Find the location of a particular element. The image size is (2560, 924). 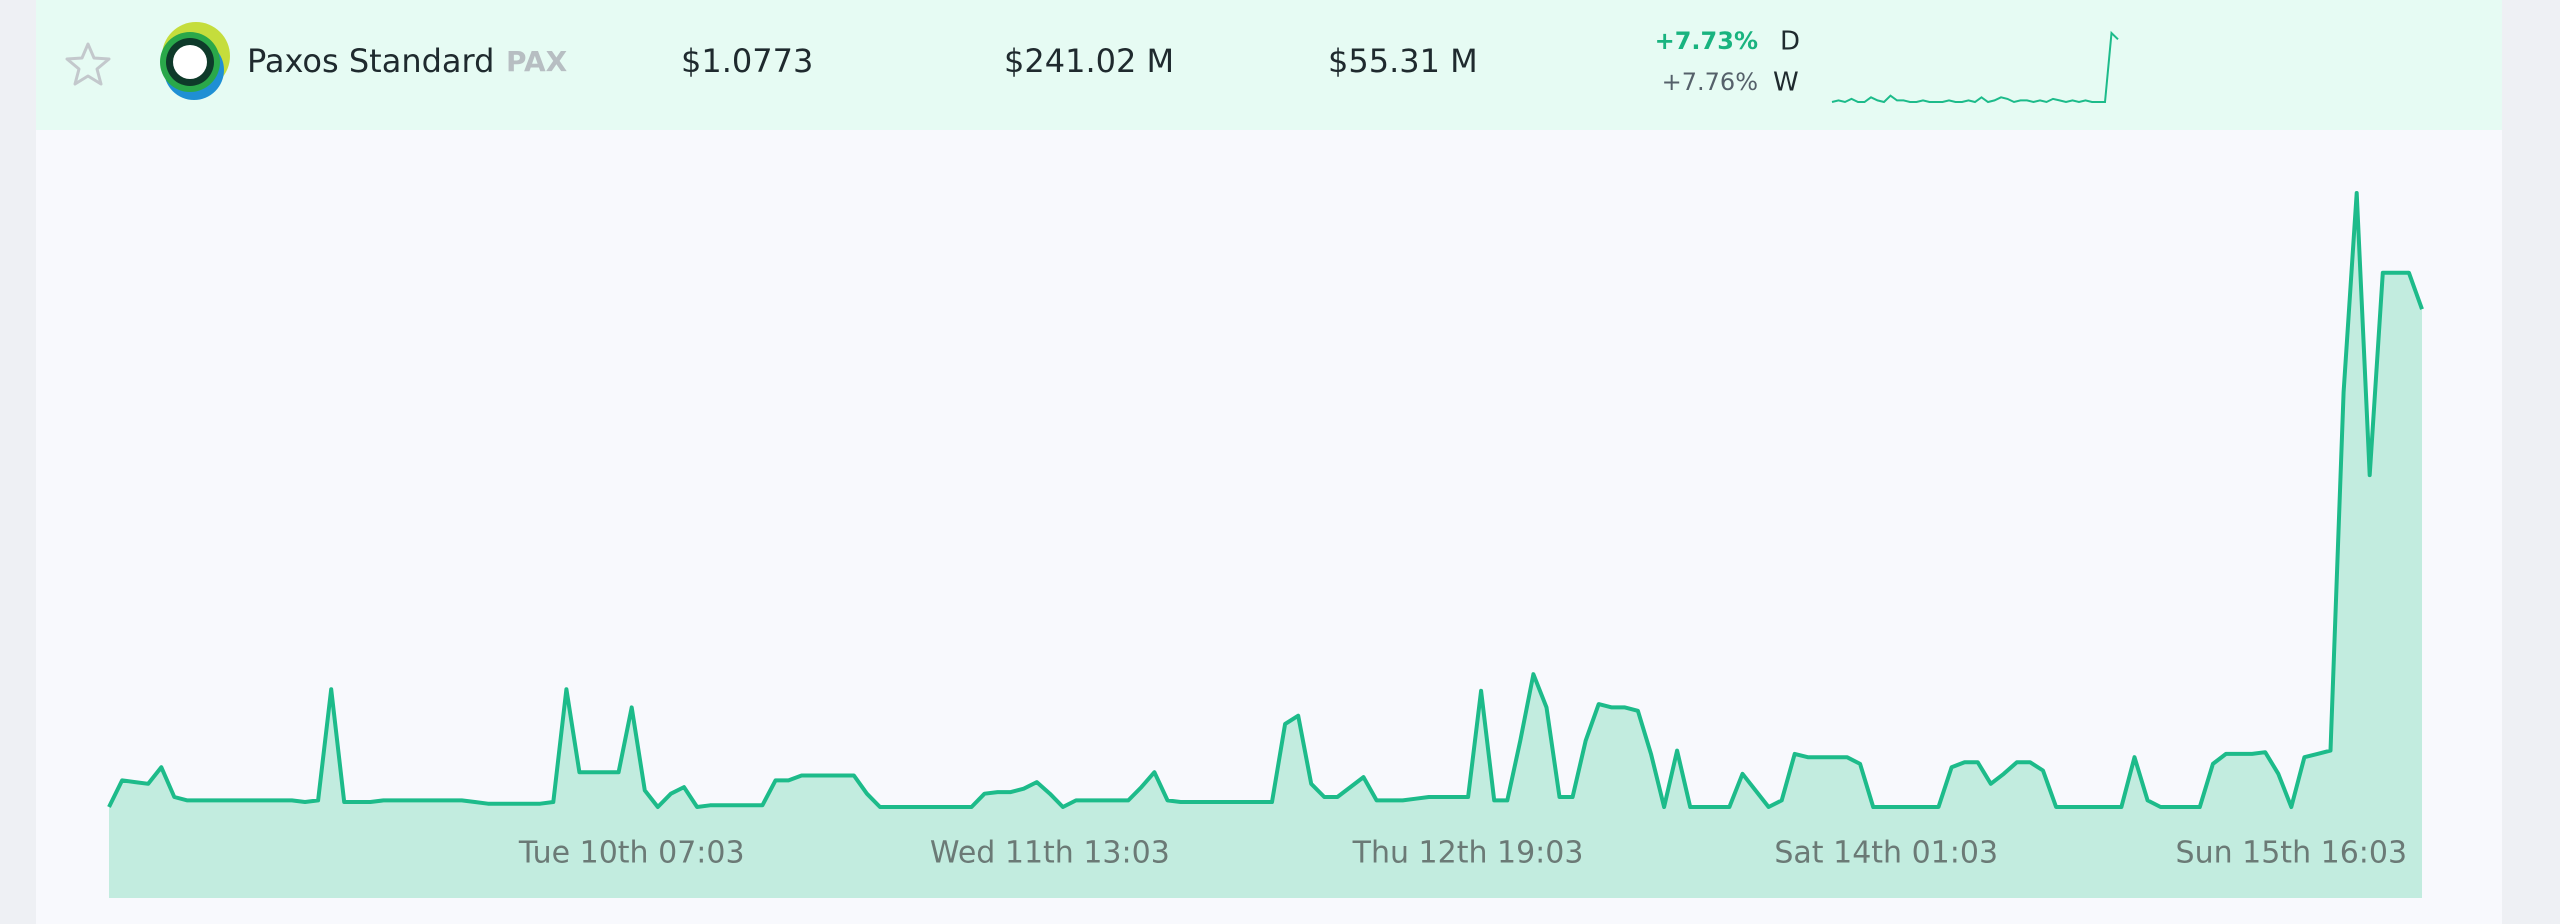

token-symbol: PAX is located at coordinates (537, 61).